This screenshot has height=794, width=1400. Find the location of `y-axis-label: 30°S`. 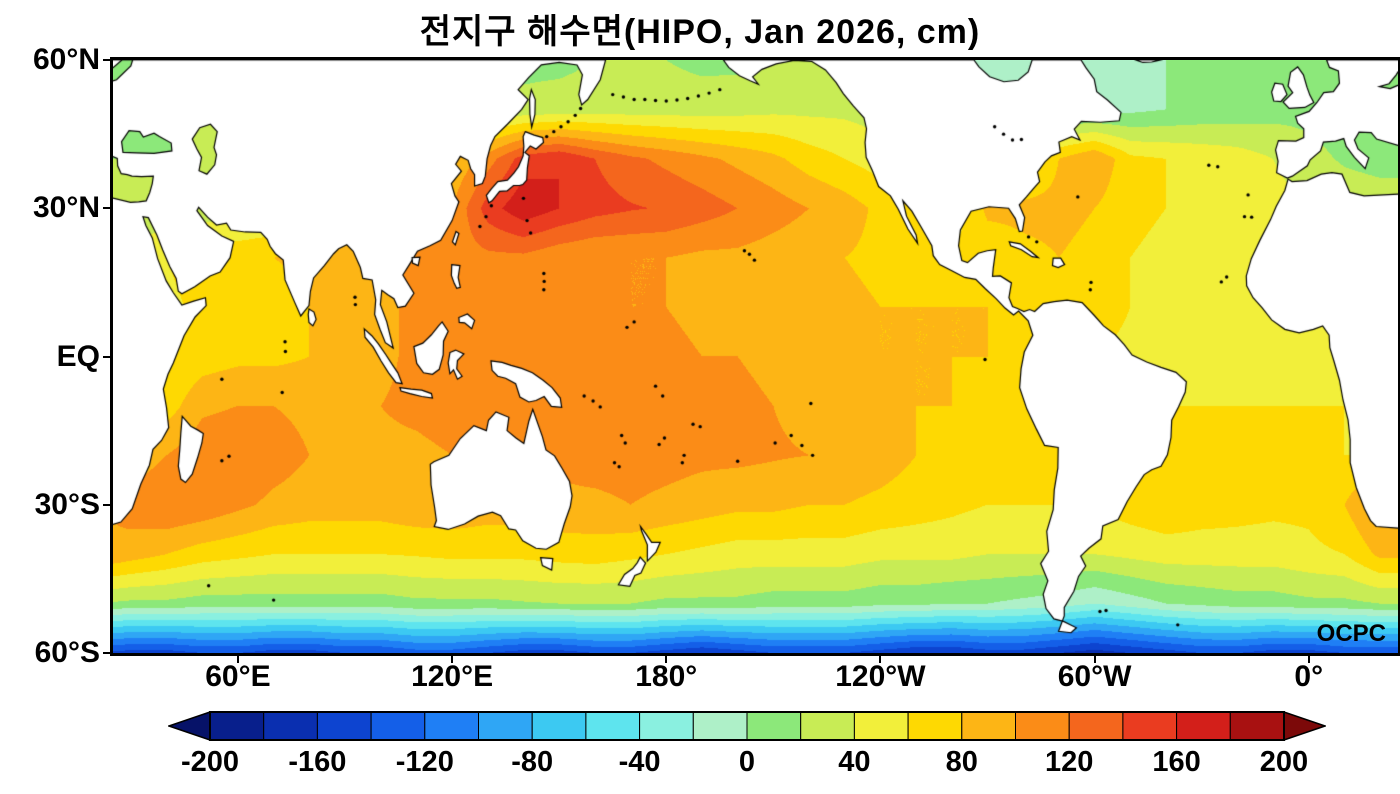

y-axis-label: 30°S is located at coordinates (67, 504).